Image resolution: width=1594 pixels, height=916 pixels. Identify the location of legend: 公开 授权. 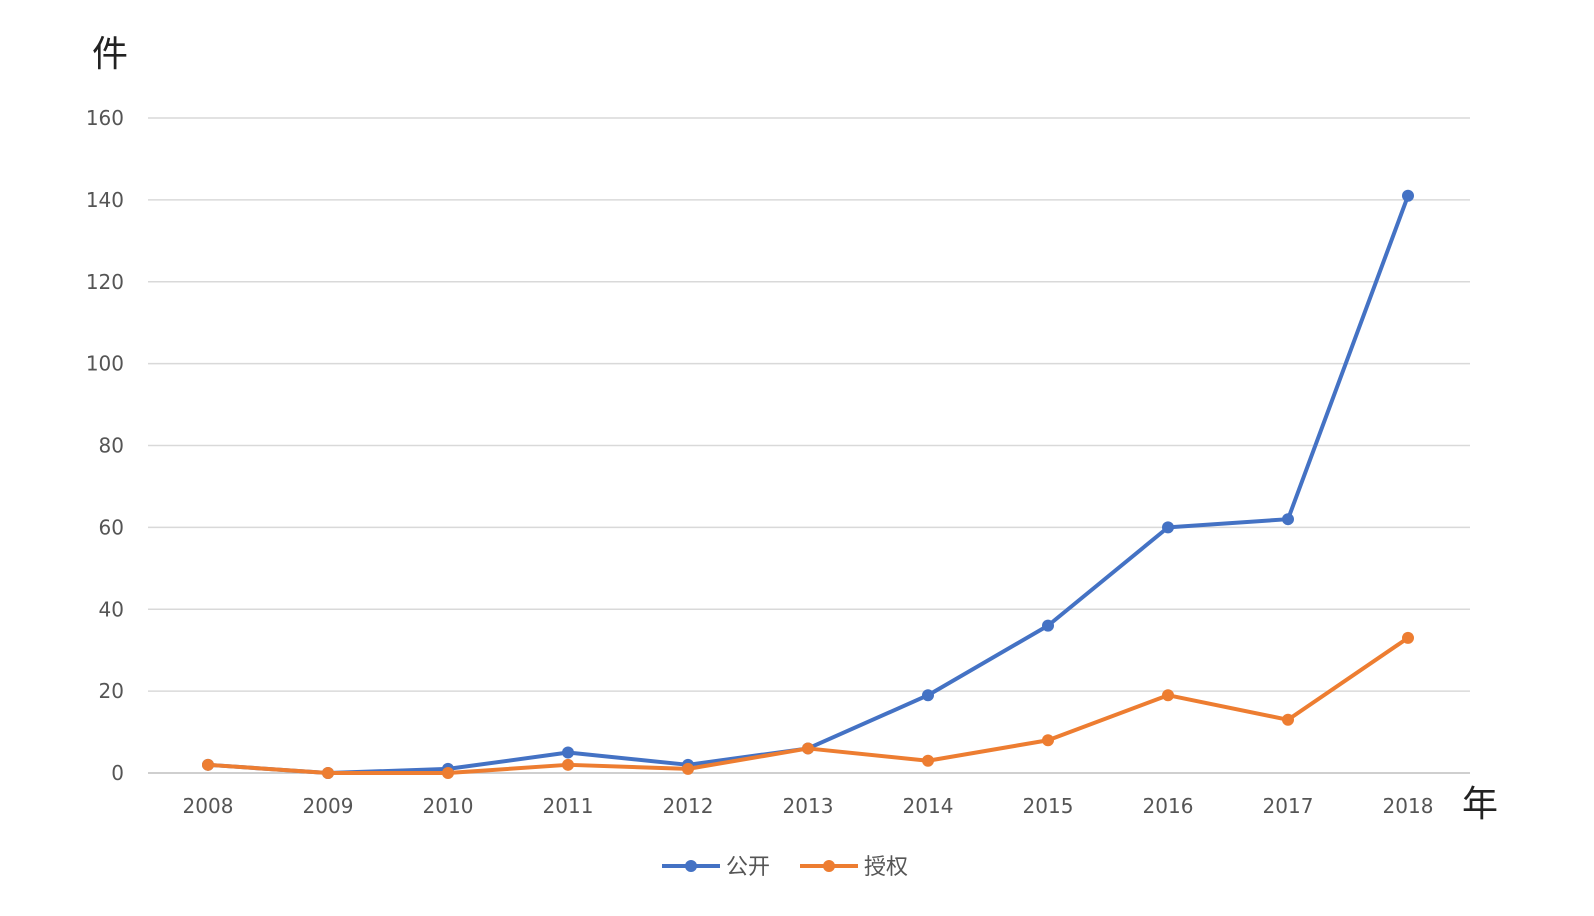
(785, 867).